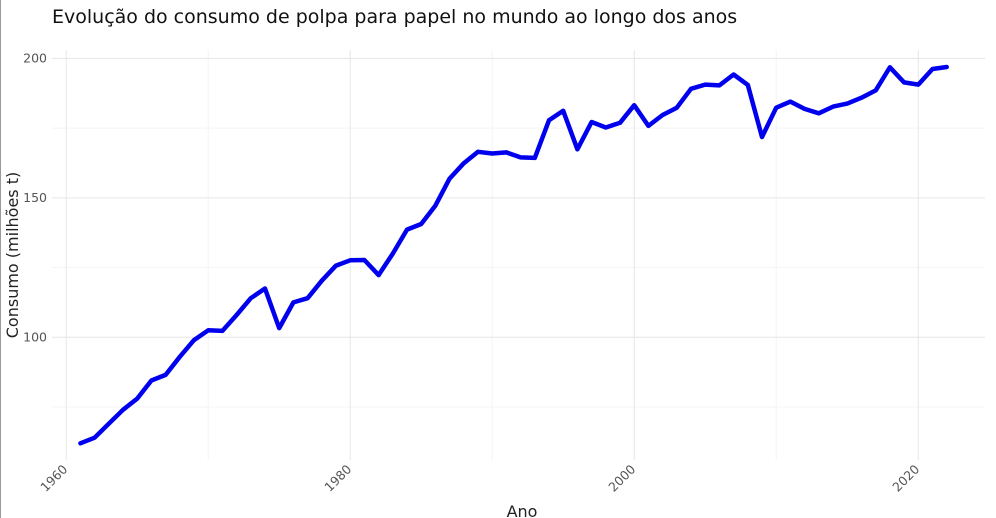 The image size is (996, 518). Describe the element at coordinates (35, 197) in the screenshot. I see `y-tick-label: 150` at that location.